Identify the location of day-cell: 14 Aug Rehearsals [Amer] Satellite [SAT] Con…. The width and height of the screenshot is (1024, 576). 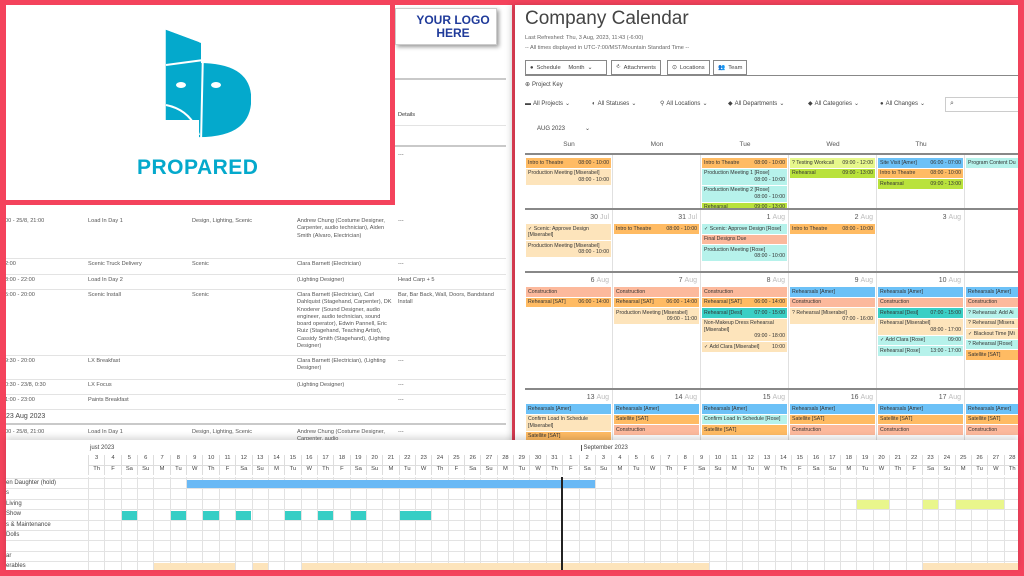
(657, 417).